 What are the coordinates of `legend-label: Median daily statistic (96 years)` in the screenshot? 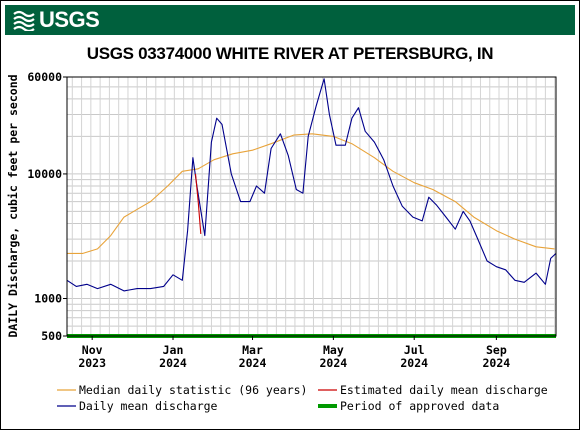 It's located at (193, 390).